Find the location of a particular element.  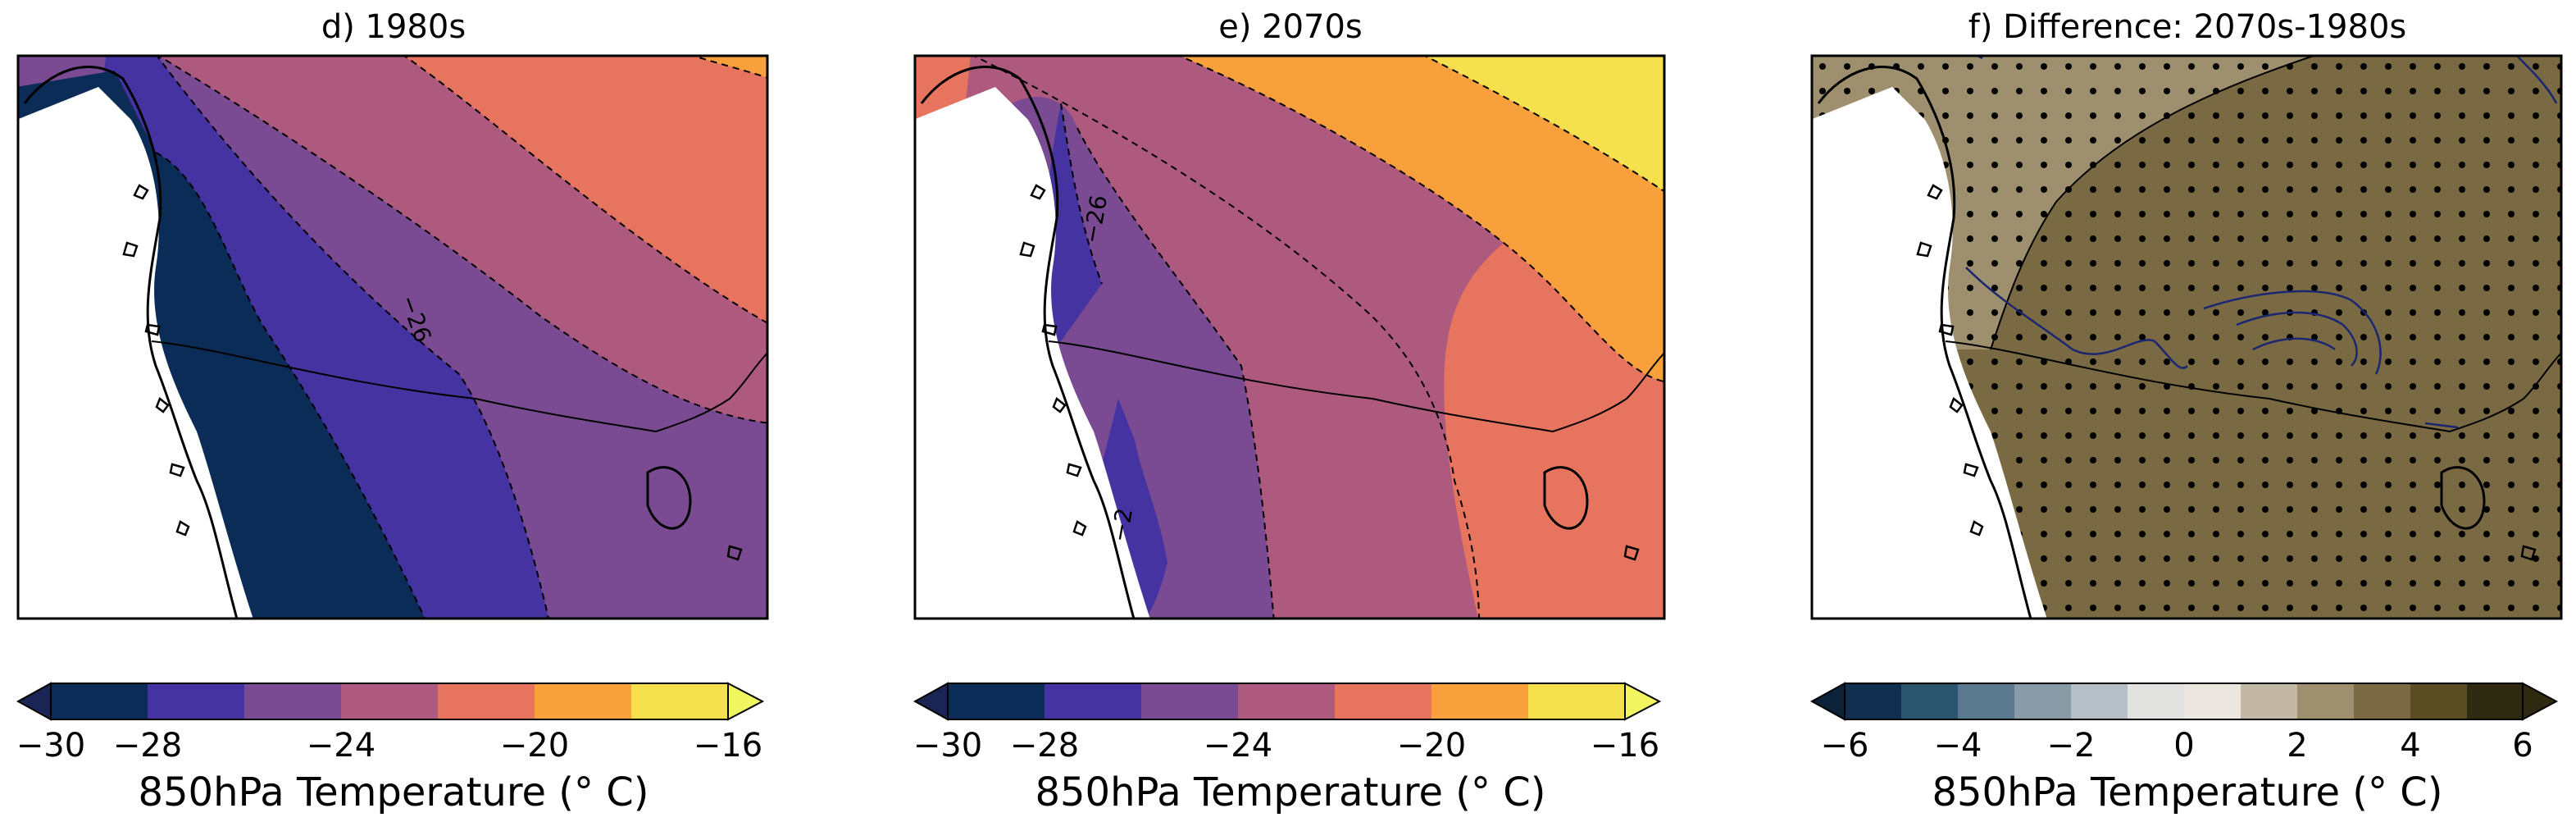

colorbar-2070s is located at coordinates (1287, 701).